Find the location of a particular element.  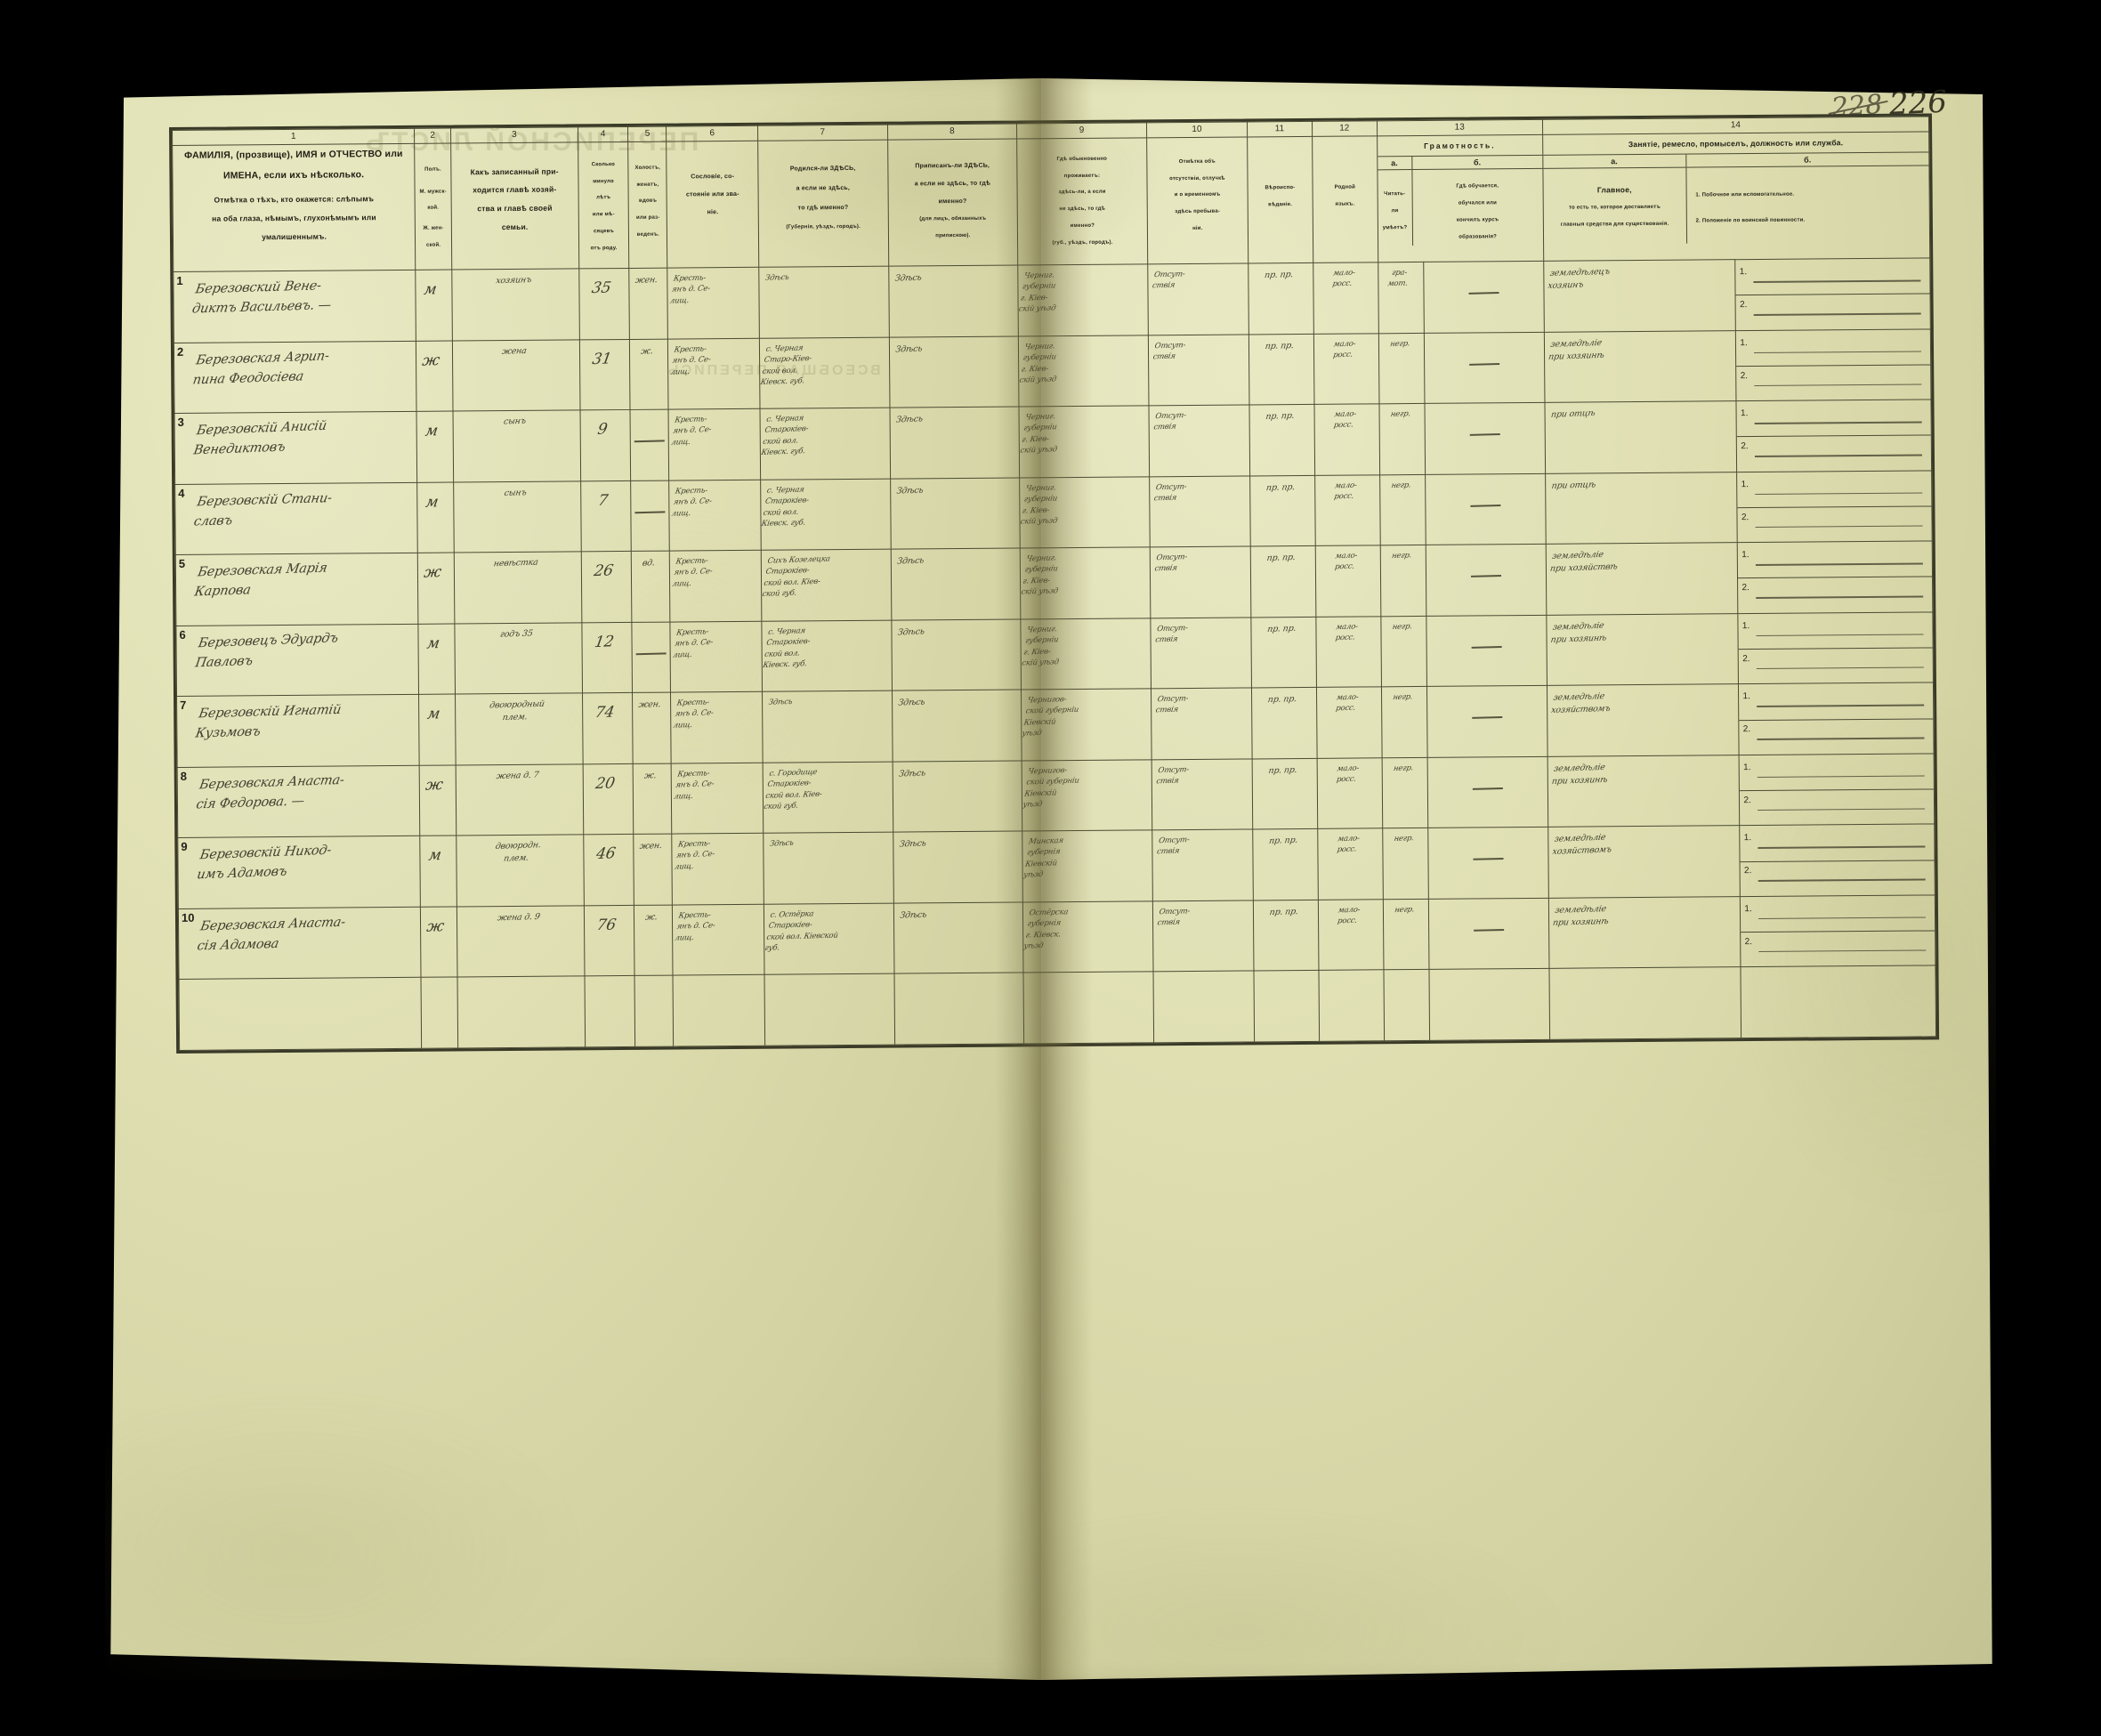

cell-residence-value: Чернигов- ской губерніи Кіевскій уѣзд is located at coordinates (1050, 717).